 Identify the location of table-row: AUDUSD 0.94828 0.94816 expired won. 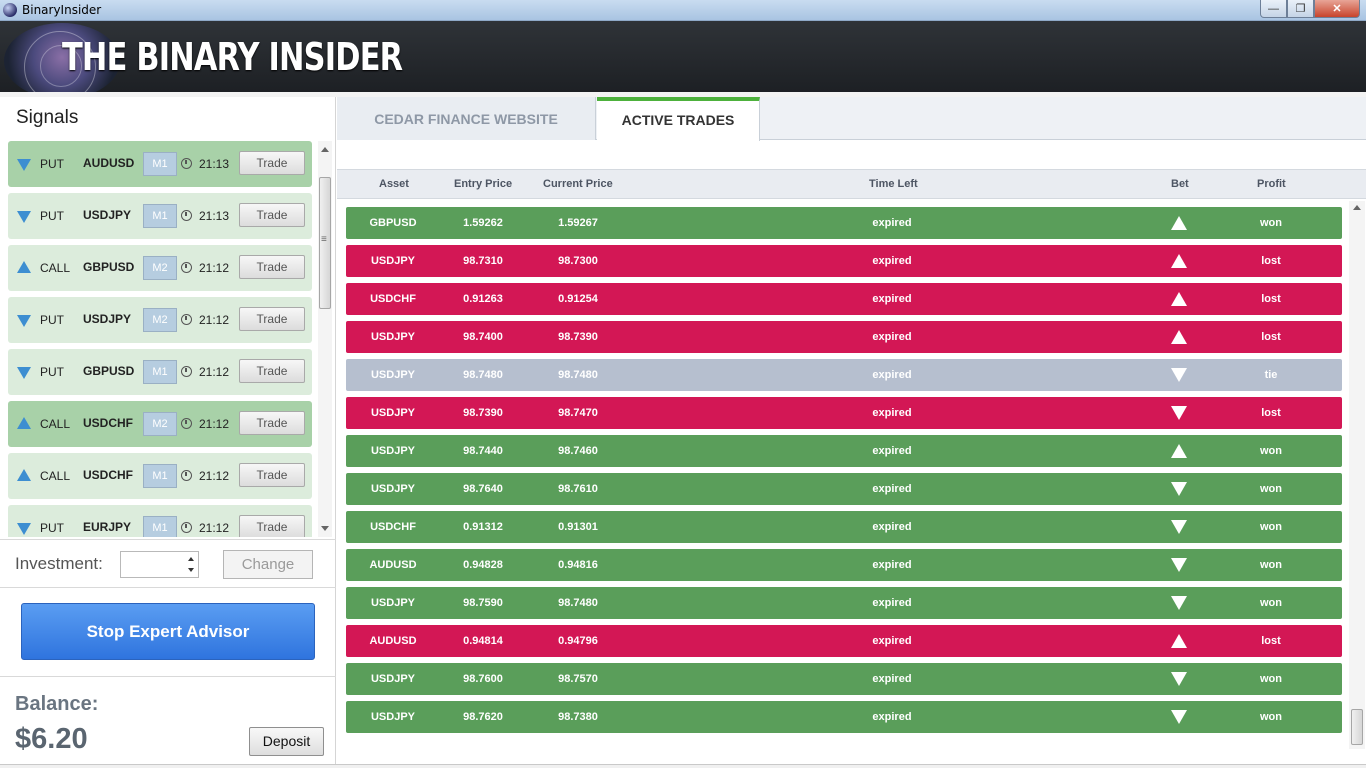
(844, 565).